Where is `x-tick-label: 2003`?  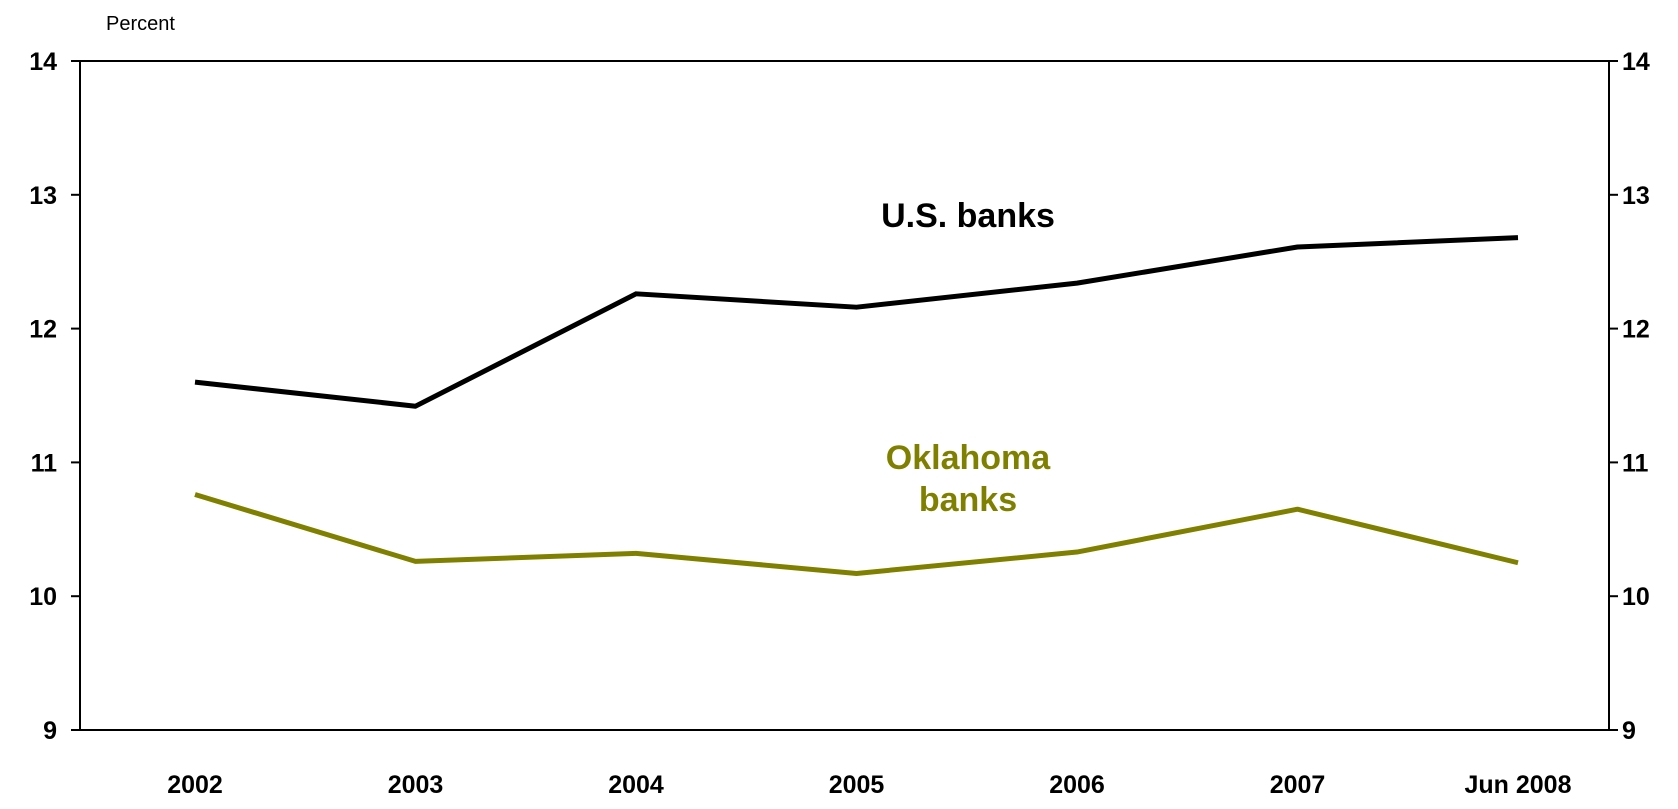 x-tick-label: 2003 is located at coordinates (416, 785).